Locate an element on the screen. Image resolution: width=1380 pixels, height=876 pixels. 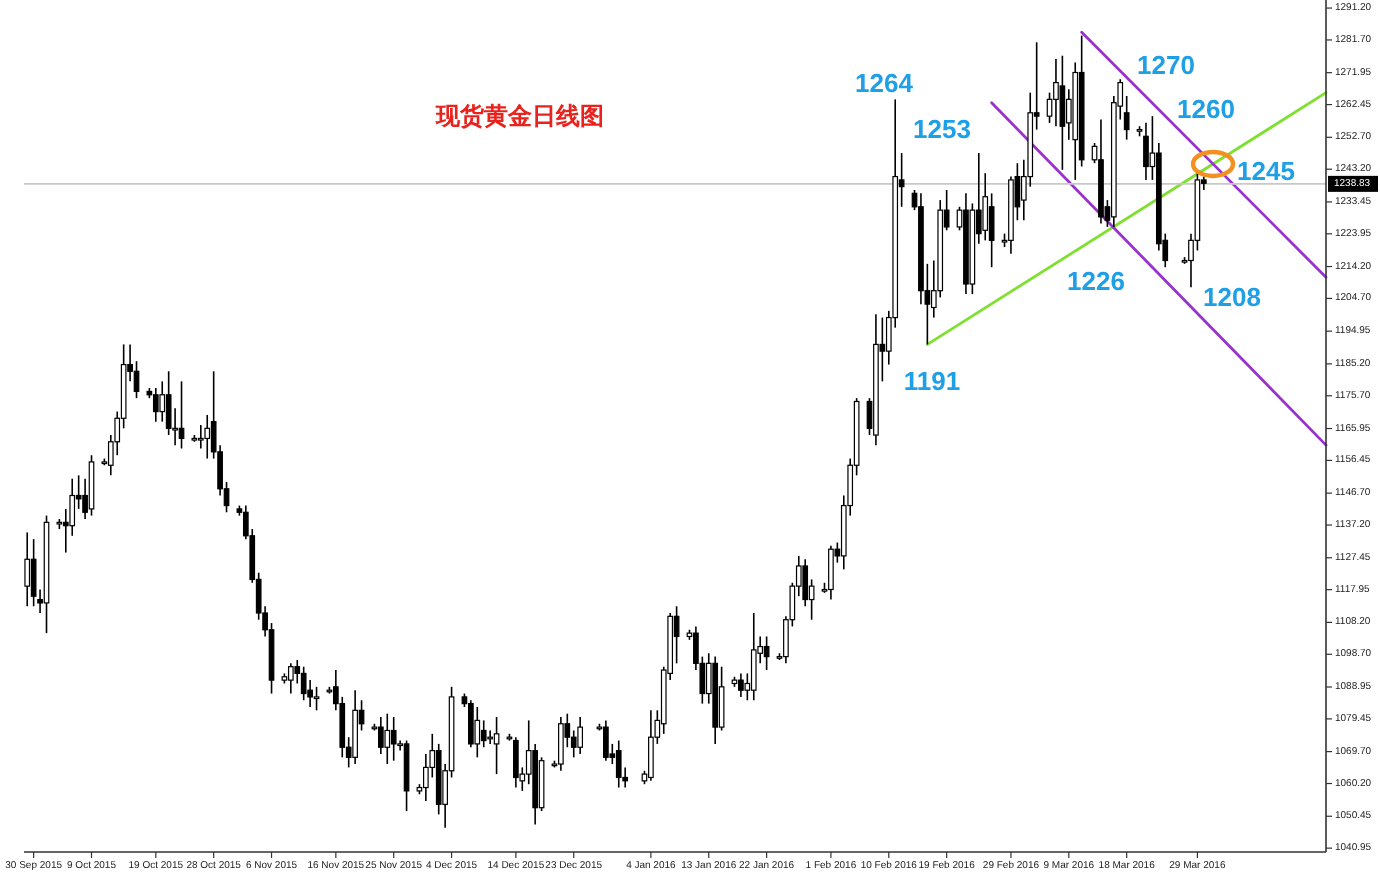
annotation: 1245 is located at coordinates (1266, 170).